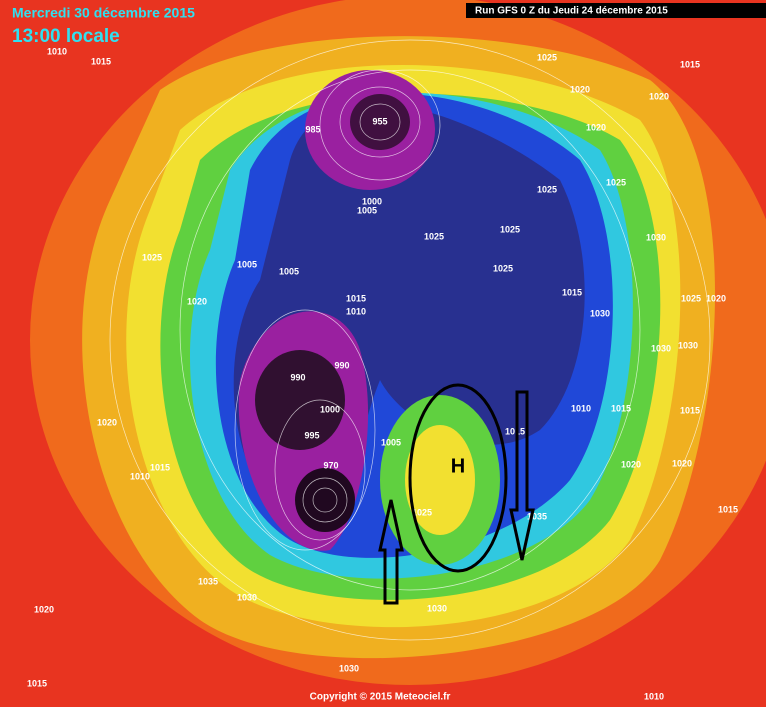  I want to click on arrow-down, so click(522, 475).